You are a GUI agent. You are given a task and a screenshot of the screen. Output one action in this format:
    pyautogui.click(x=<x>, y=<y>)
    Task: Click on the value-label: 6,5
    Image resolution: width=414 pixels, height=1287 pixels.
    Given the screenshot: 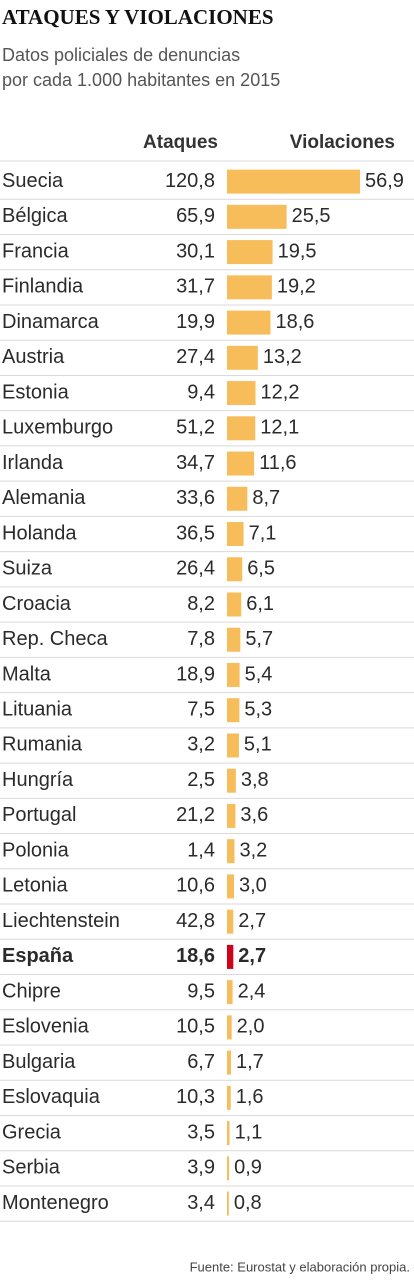 What is the action you would take?
    pyautogui.click(x=261, y=569)
    